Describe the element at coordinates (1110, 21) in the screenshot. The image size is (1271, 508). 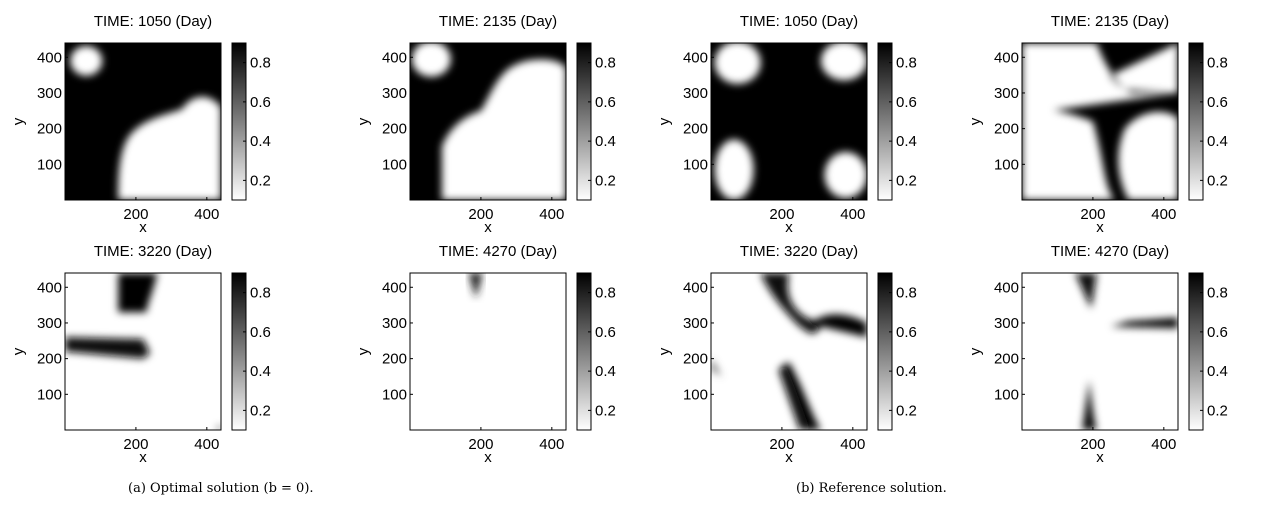
I see `panel-title: TIME: 2135 (Day)` at that location.